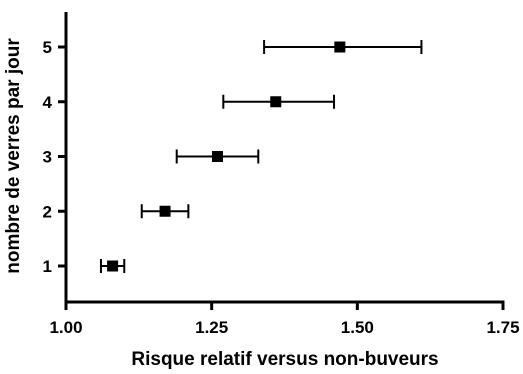 The height and width of the screenshot is (374, 523). What do you see at coordinates (284, 359) in the screenshot?
I see `x-axis-title: Risque relatif versus non-buveurs` at bounding box center [284, 359].